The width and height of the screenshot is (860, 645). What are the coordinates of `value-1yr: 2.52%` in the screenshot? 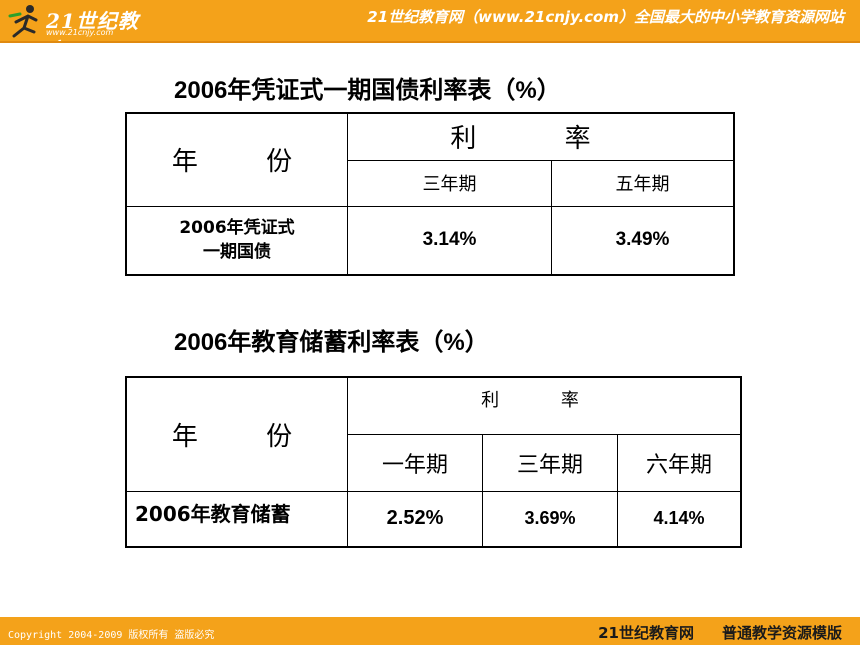 It's located at (415, 519).